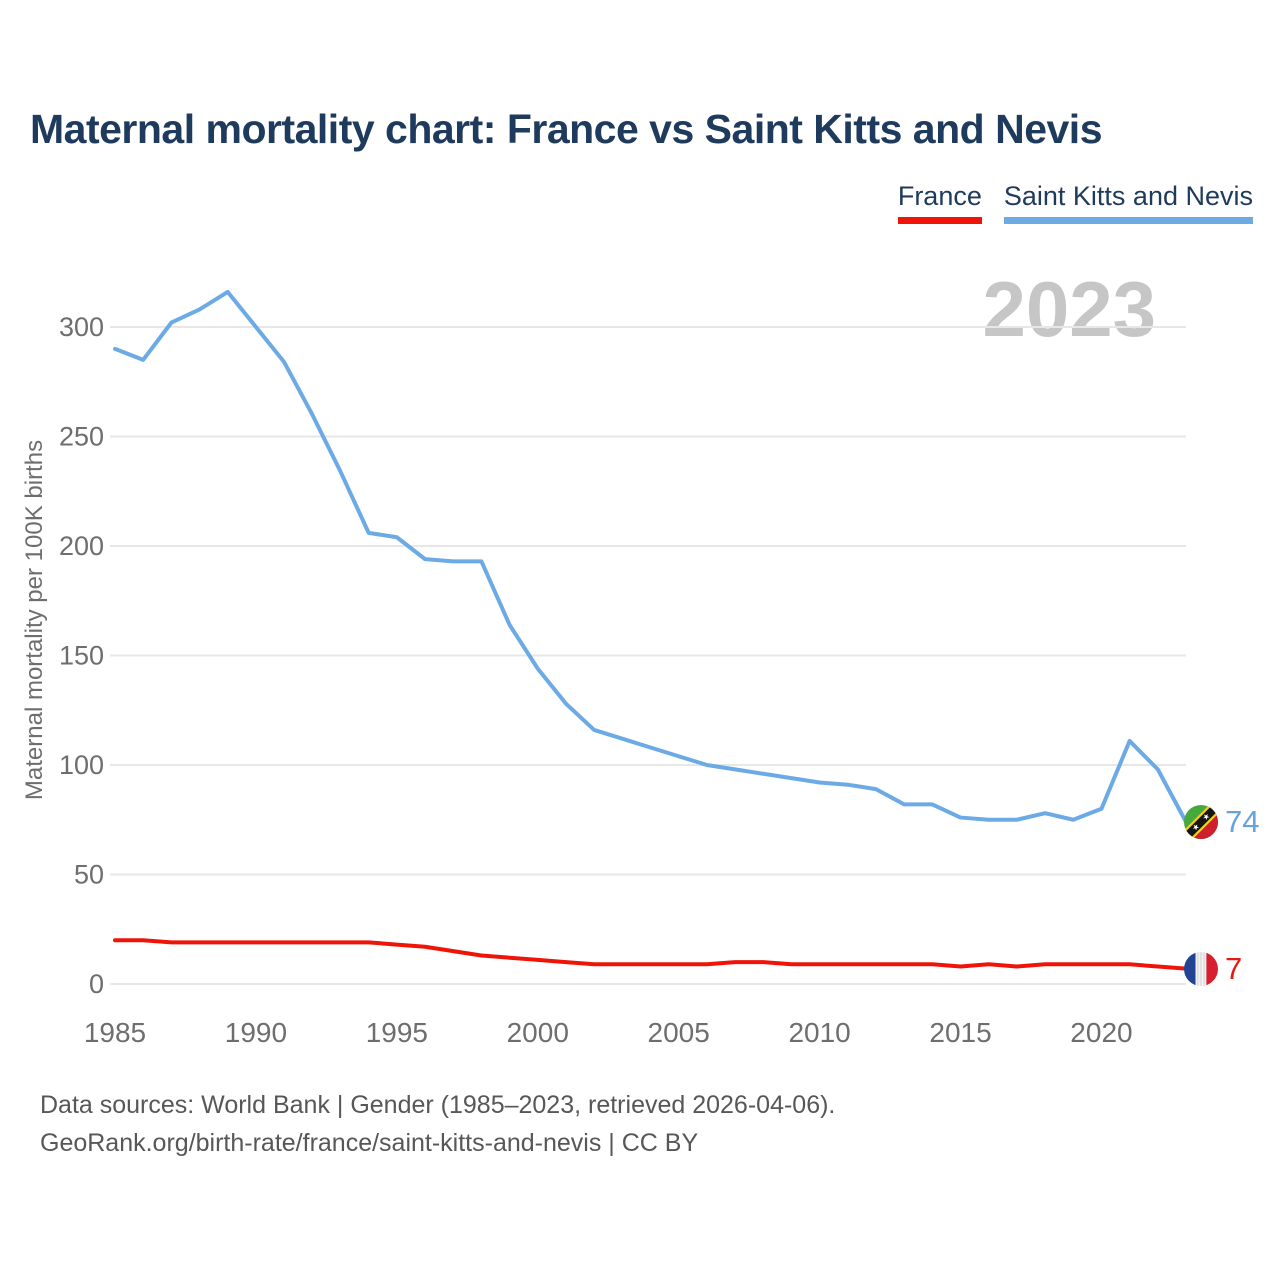  I want to click on y-tick-label-200: 200, so click(81, 546).